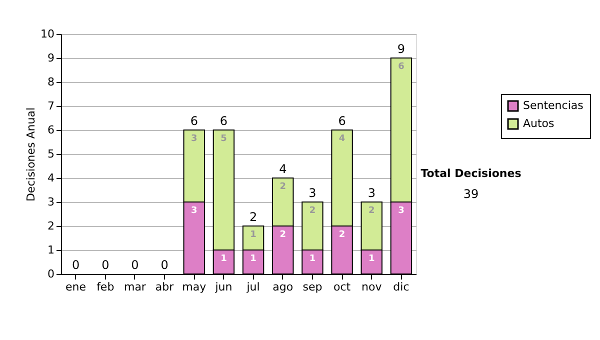 This screenshot has height=340, width=600. I want to click on x-tick-label: sep, so click(312, 287).